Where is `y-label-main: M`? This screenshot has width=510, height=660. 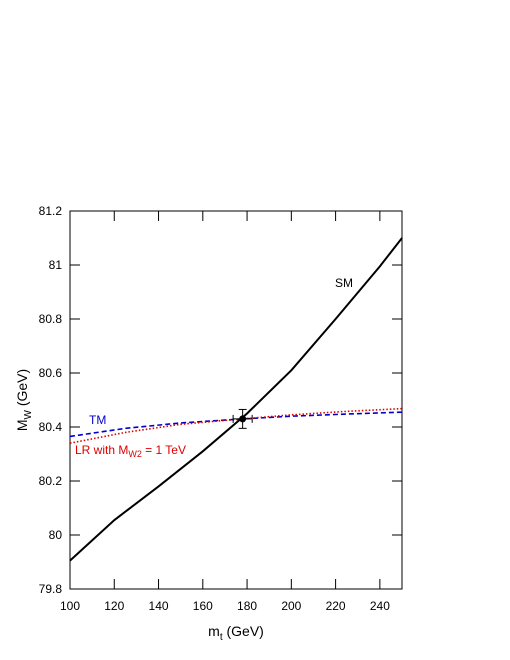 y-label-main: M is located at coordinates (22, 426).